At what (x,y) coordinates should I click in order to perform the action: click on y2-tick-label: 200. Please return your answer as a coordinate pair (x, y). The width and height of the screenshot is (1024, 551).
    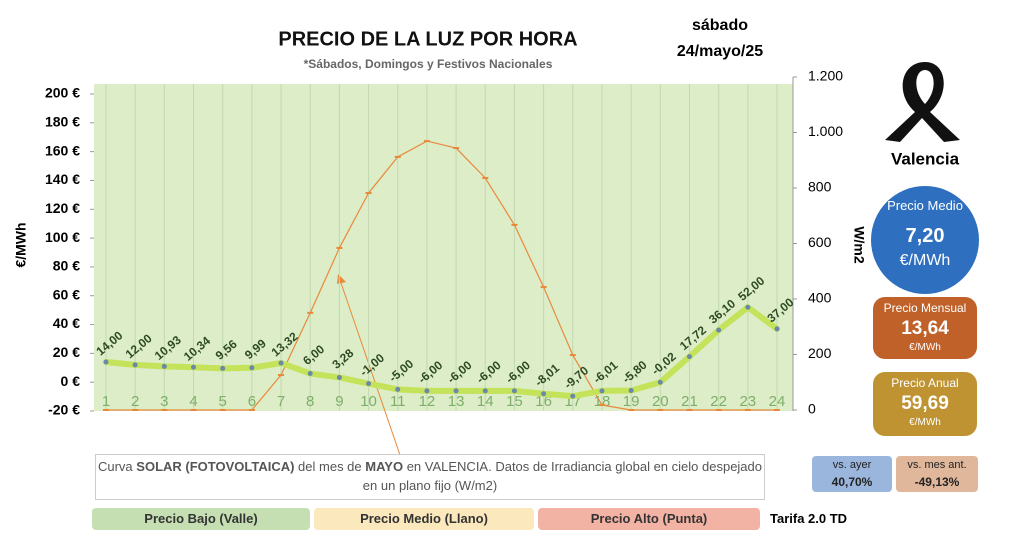
    Looking at the image, I should click on (820, 353).